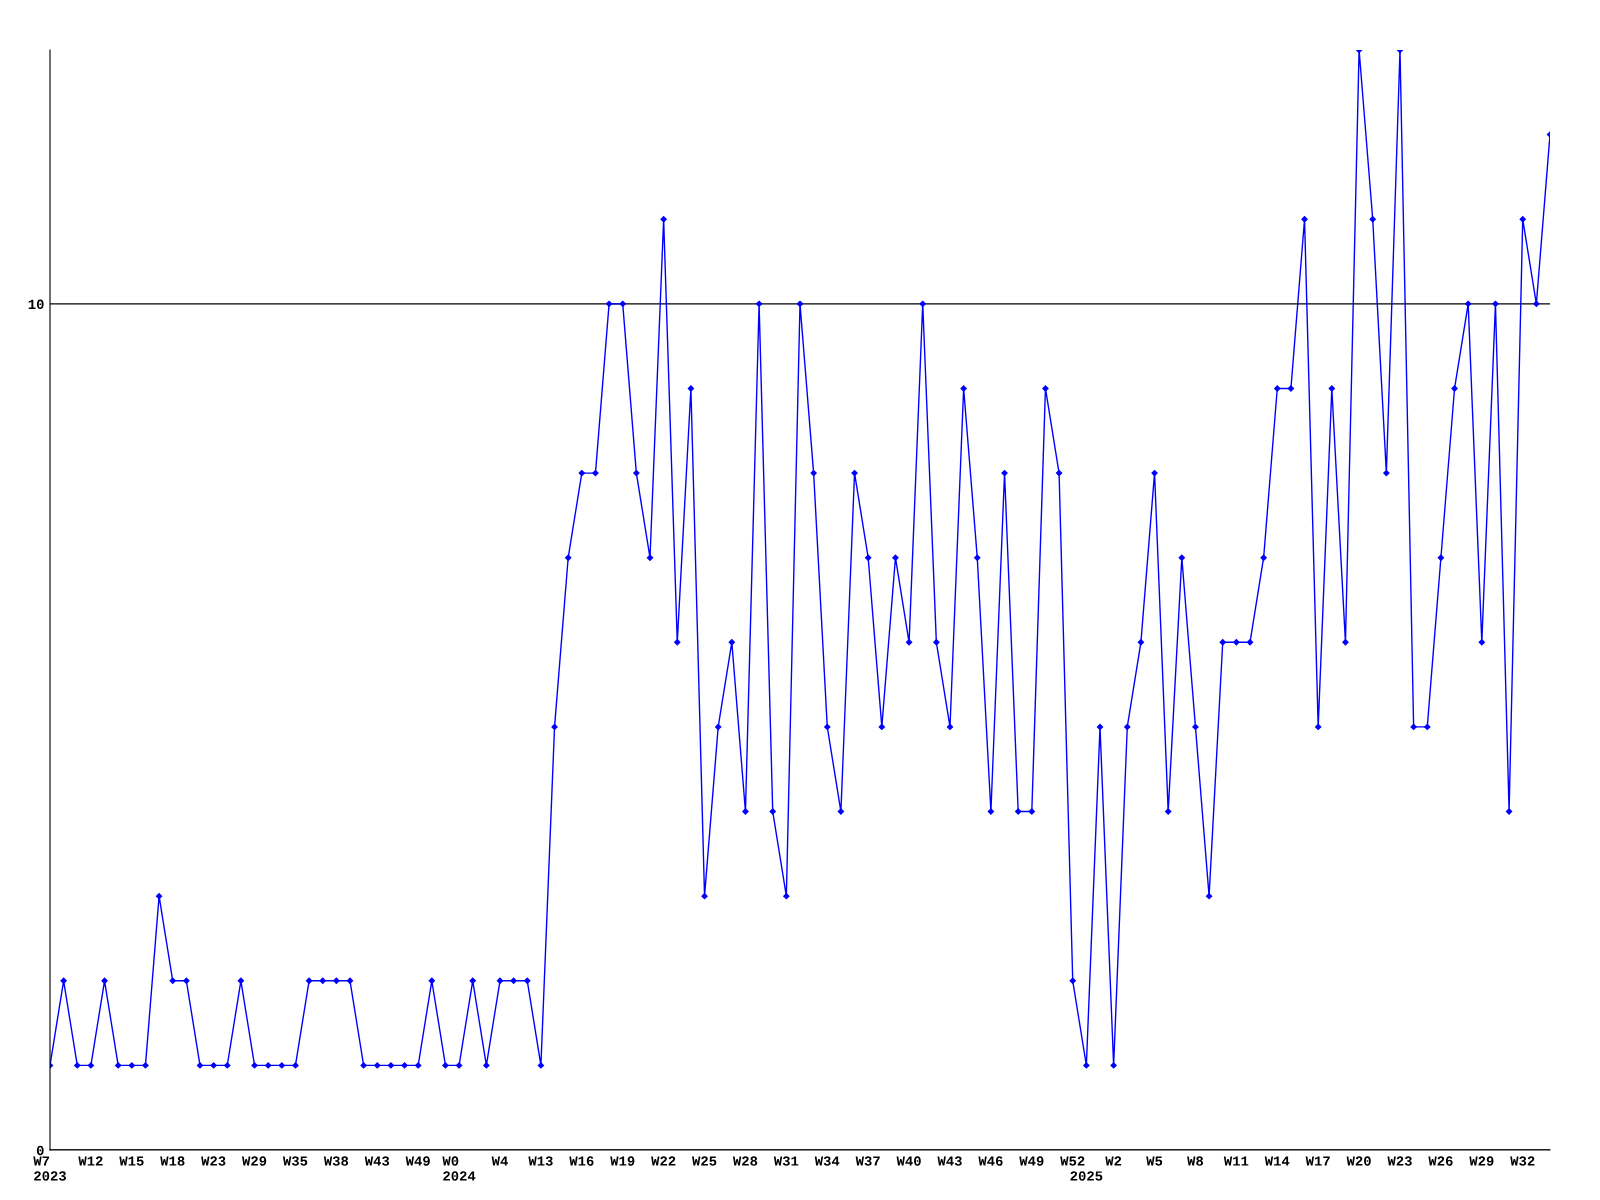  Describe the element at coordinates (1277, 1161) in the screenshot. I see `x-tick-label: W14` at that location.